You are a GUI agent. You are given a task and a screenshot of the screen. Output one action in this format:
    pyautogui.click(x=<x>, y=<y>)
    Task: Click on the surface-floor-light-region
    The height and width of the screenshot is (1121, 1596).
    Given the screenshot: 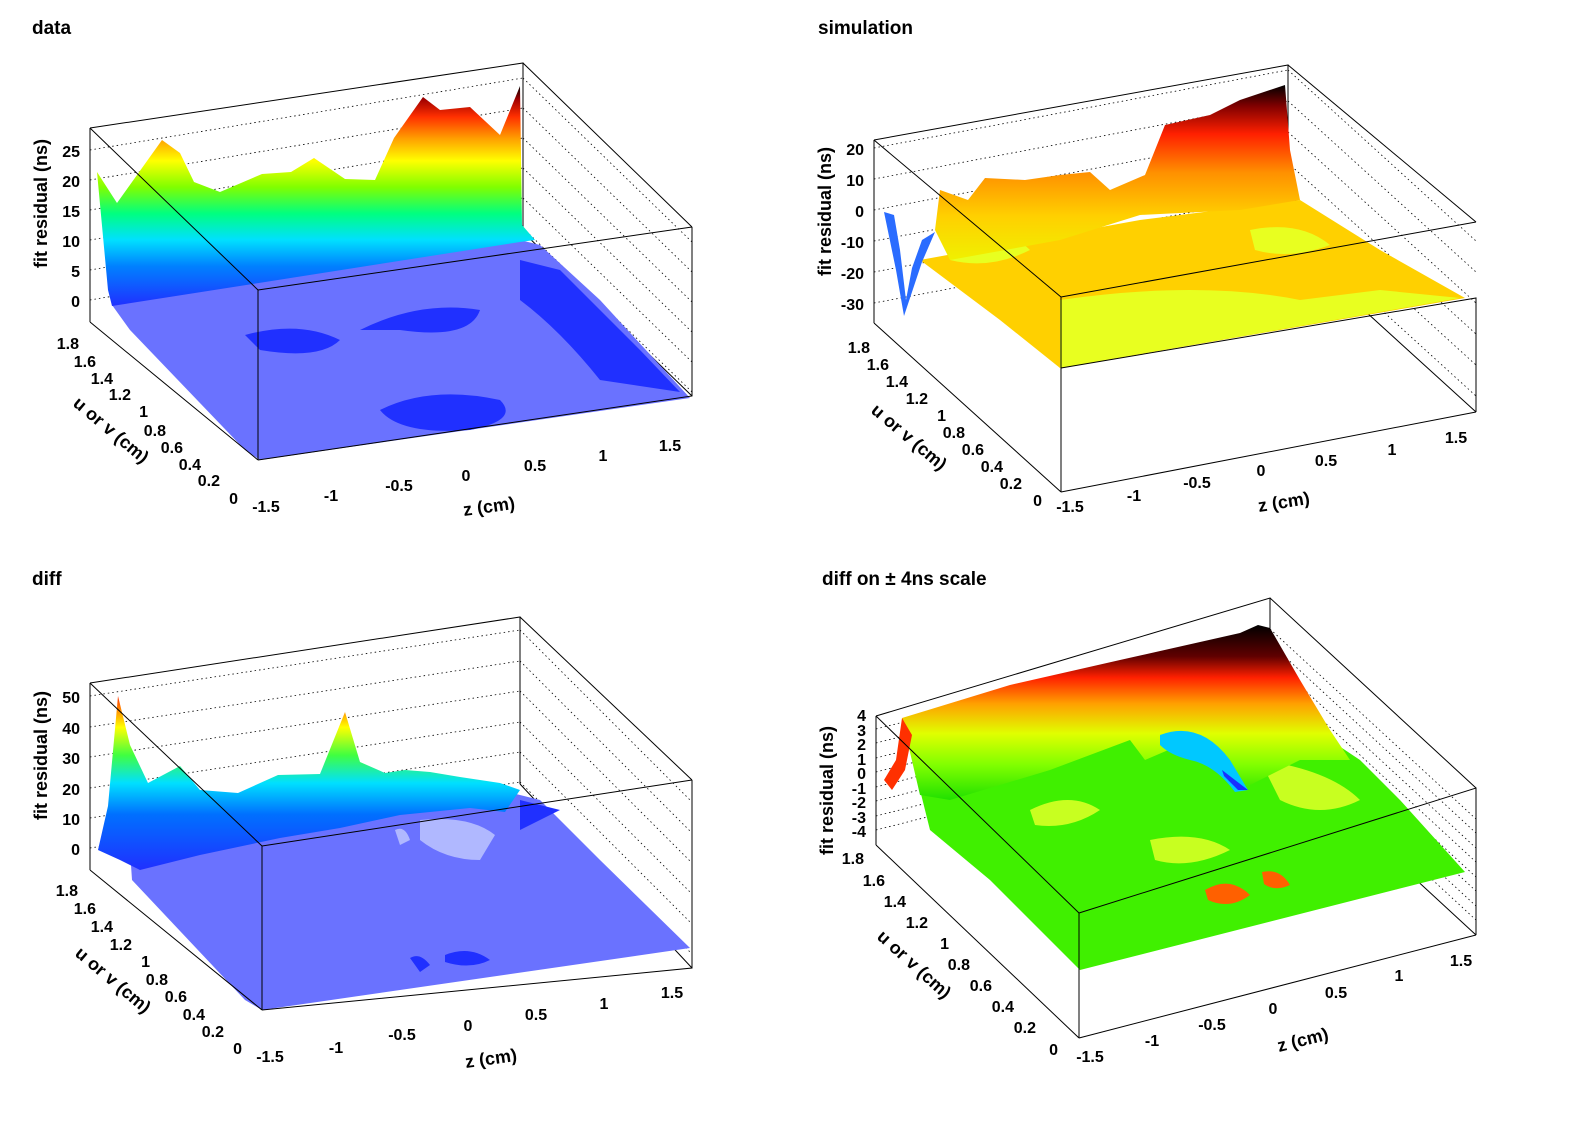 What is the action you would take?
    pyautogui.click(x=445, y=839)
    